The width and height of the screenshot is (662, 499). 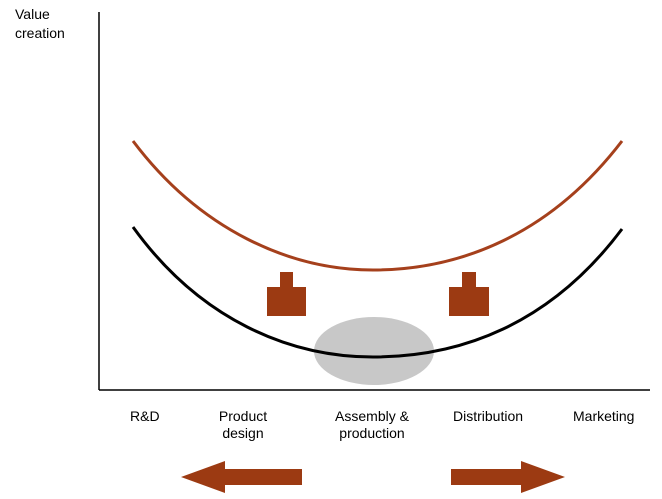 I want to click on stage-label-product-design-line1: Product, so click(x=243, y=416).